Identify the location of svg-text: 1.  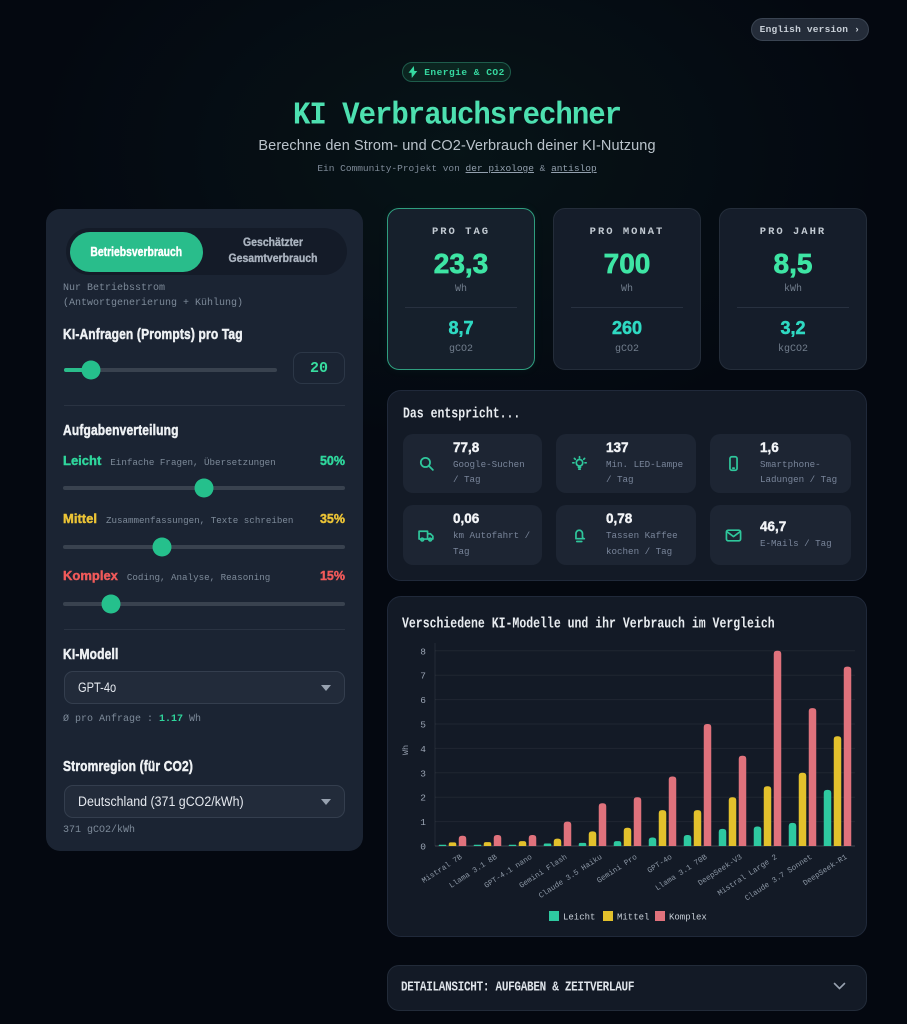
(423, 822).